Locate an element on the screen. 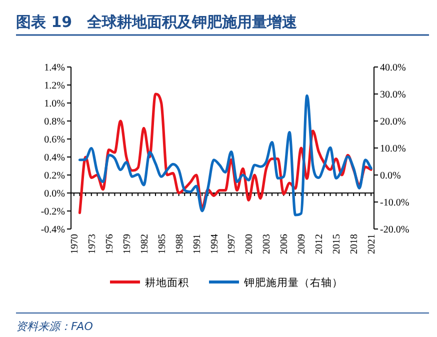  y-tick-label: 1.0% is located at coordinates (54, 104).